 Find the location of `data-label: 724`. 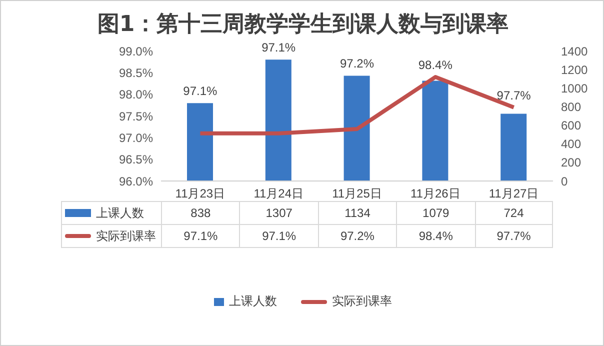

data-label: 724 is located at coordinates (513, 213).